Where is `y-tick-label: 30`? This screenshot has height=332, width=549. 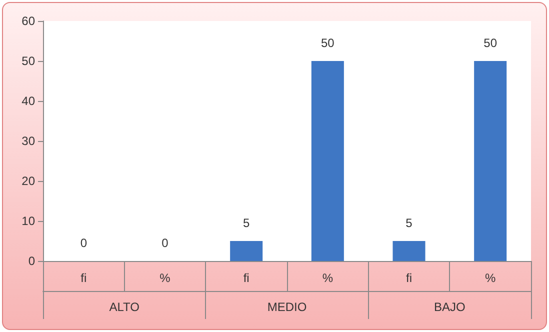
y-tick-label: 30 is located at coordinates (29, 141).